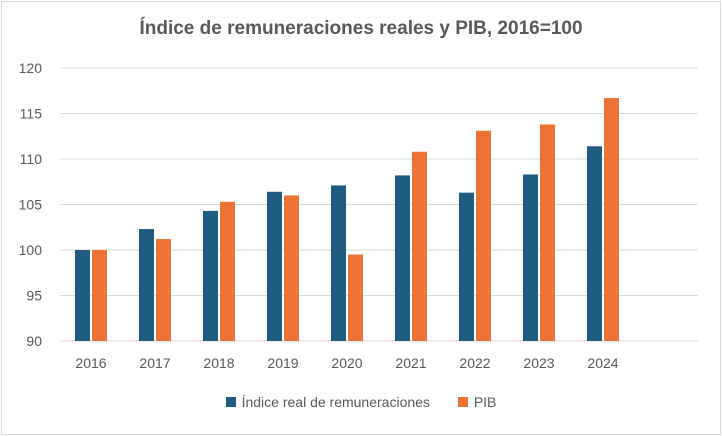  I want to click on legend-swatch-pib, so click(462, 402).